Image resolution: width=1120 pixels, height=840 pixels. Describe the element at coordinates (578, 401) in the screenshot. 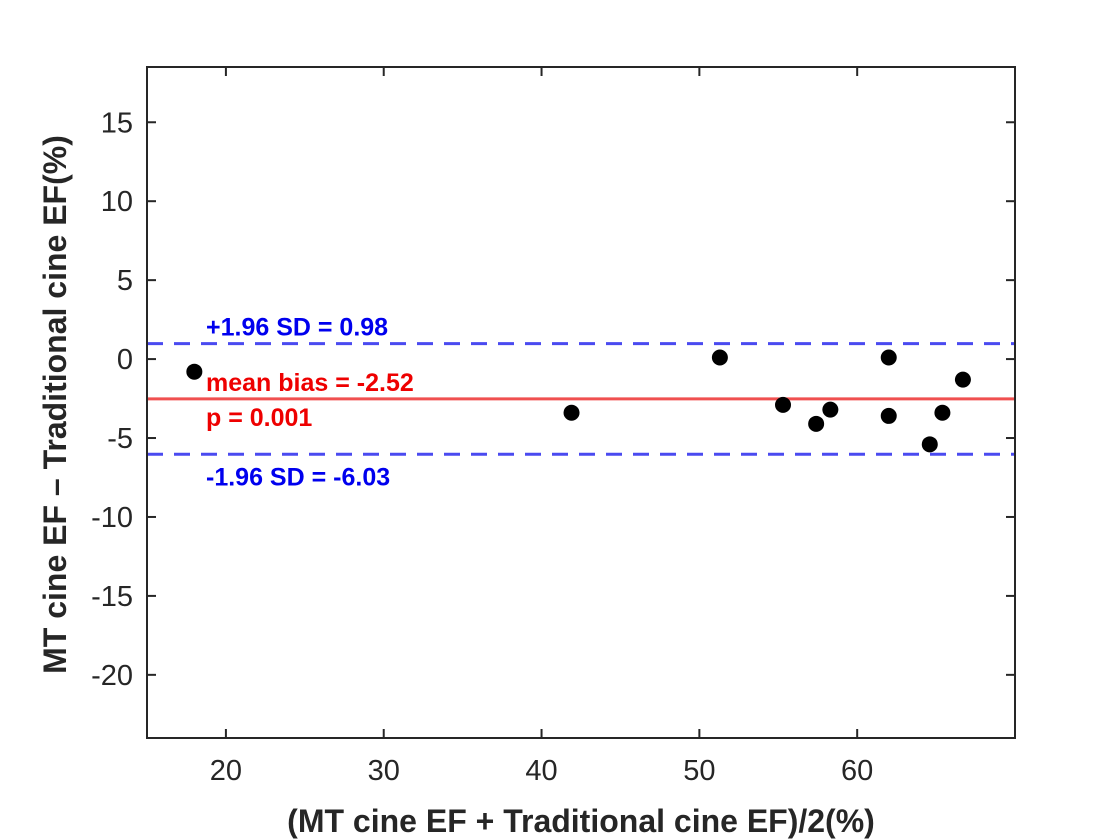

I see `data-points` at that location.